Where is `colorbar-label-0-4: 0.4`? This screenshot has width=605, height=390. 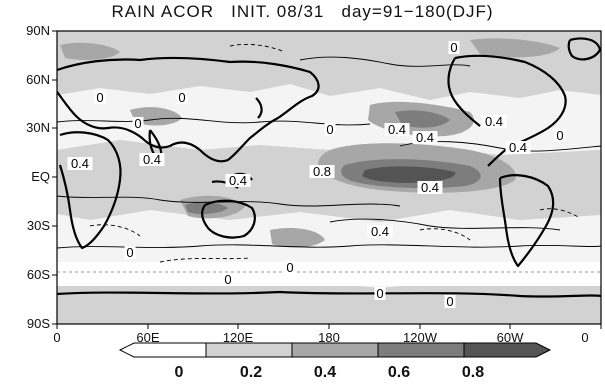
colorbar-label-0-4: 0.4 is located at coordinates (325, 372).